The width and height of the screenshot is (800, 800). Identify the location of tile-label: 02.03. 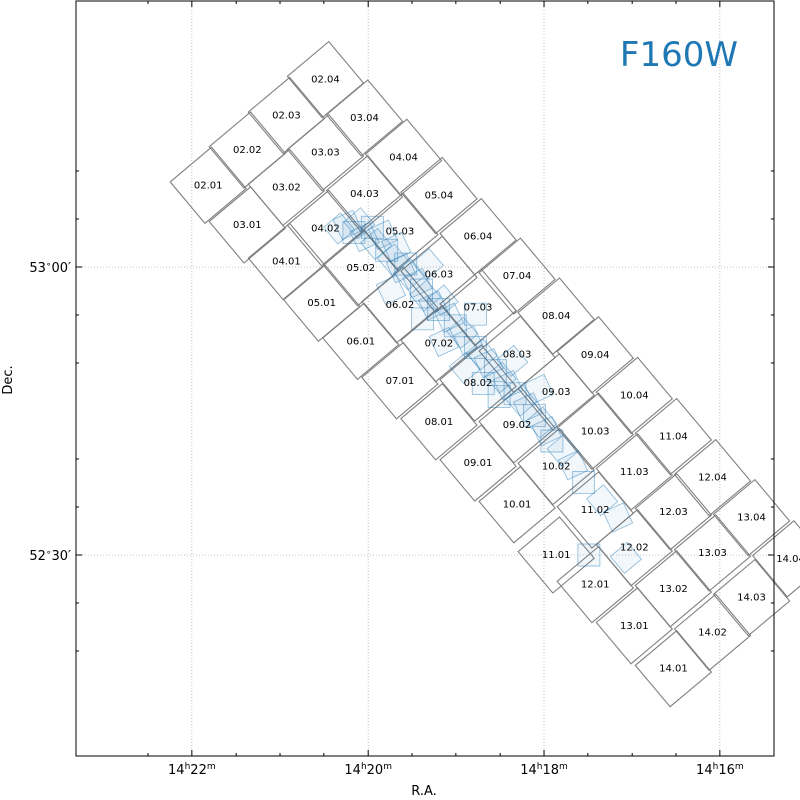
(286, 115).